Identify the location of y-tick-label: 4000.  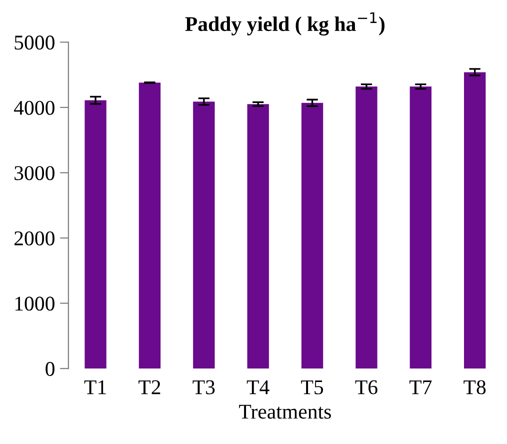
(34, 107).